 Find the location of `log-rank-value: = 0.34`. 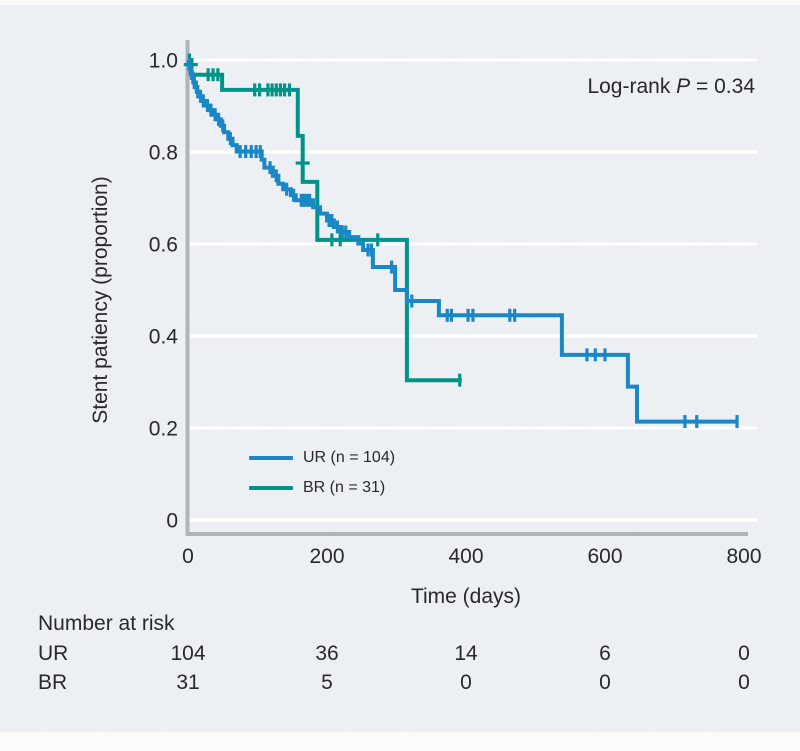

log-rank-value: = 0.34 is located at coordinates (722, 86).